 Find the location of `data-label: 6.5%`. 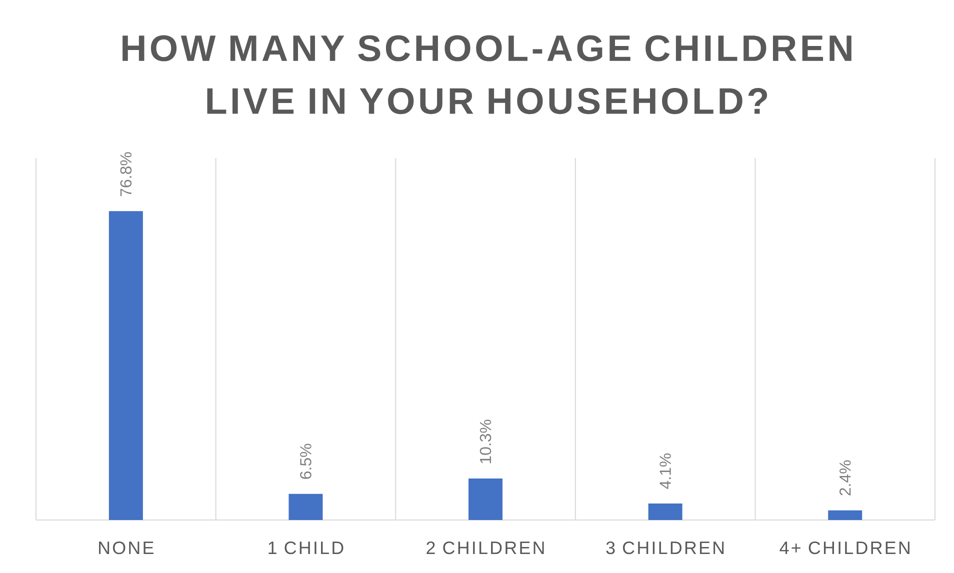

data-label: 6.5% is located at coordinates (306, 461).